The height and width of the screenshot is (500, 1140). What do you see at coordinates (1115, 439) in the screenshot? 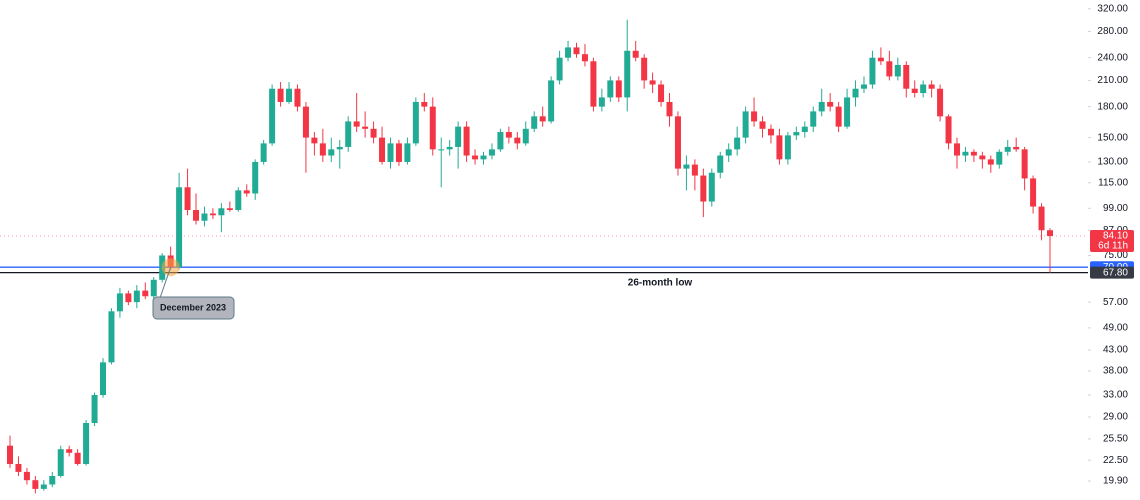
I see `y-tick-label: 25.50` at bounding box center [1115, 439].